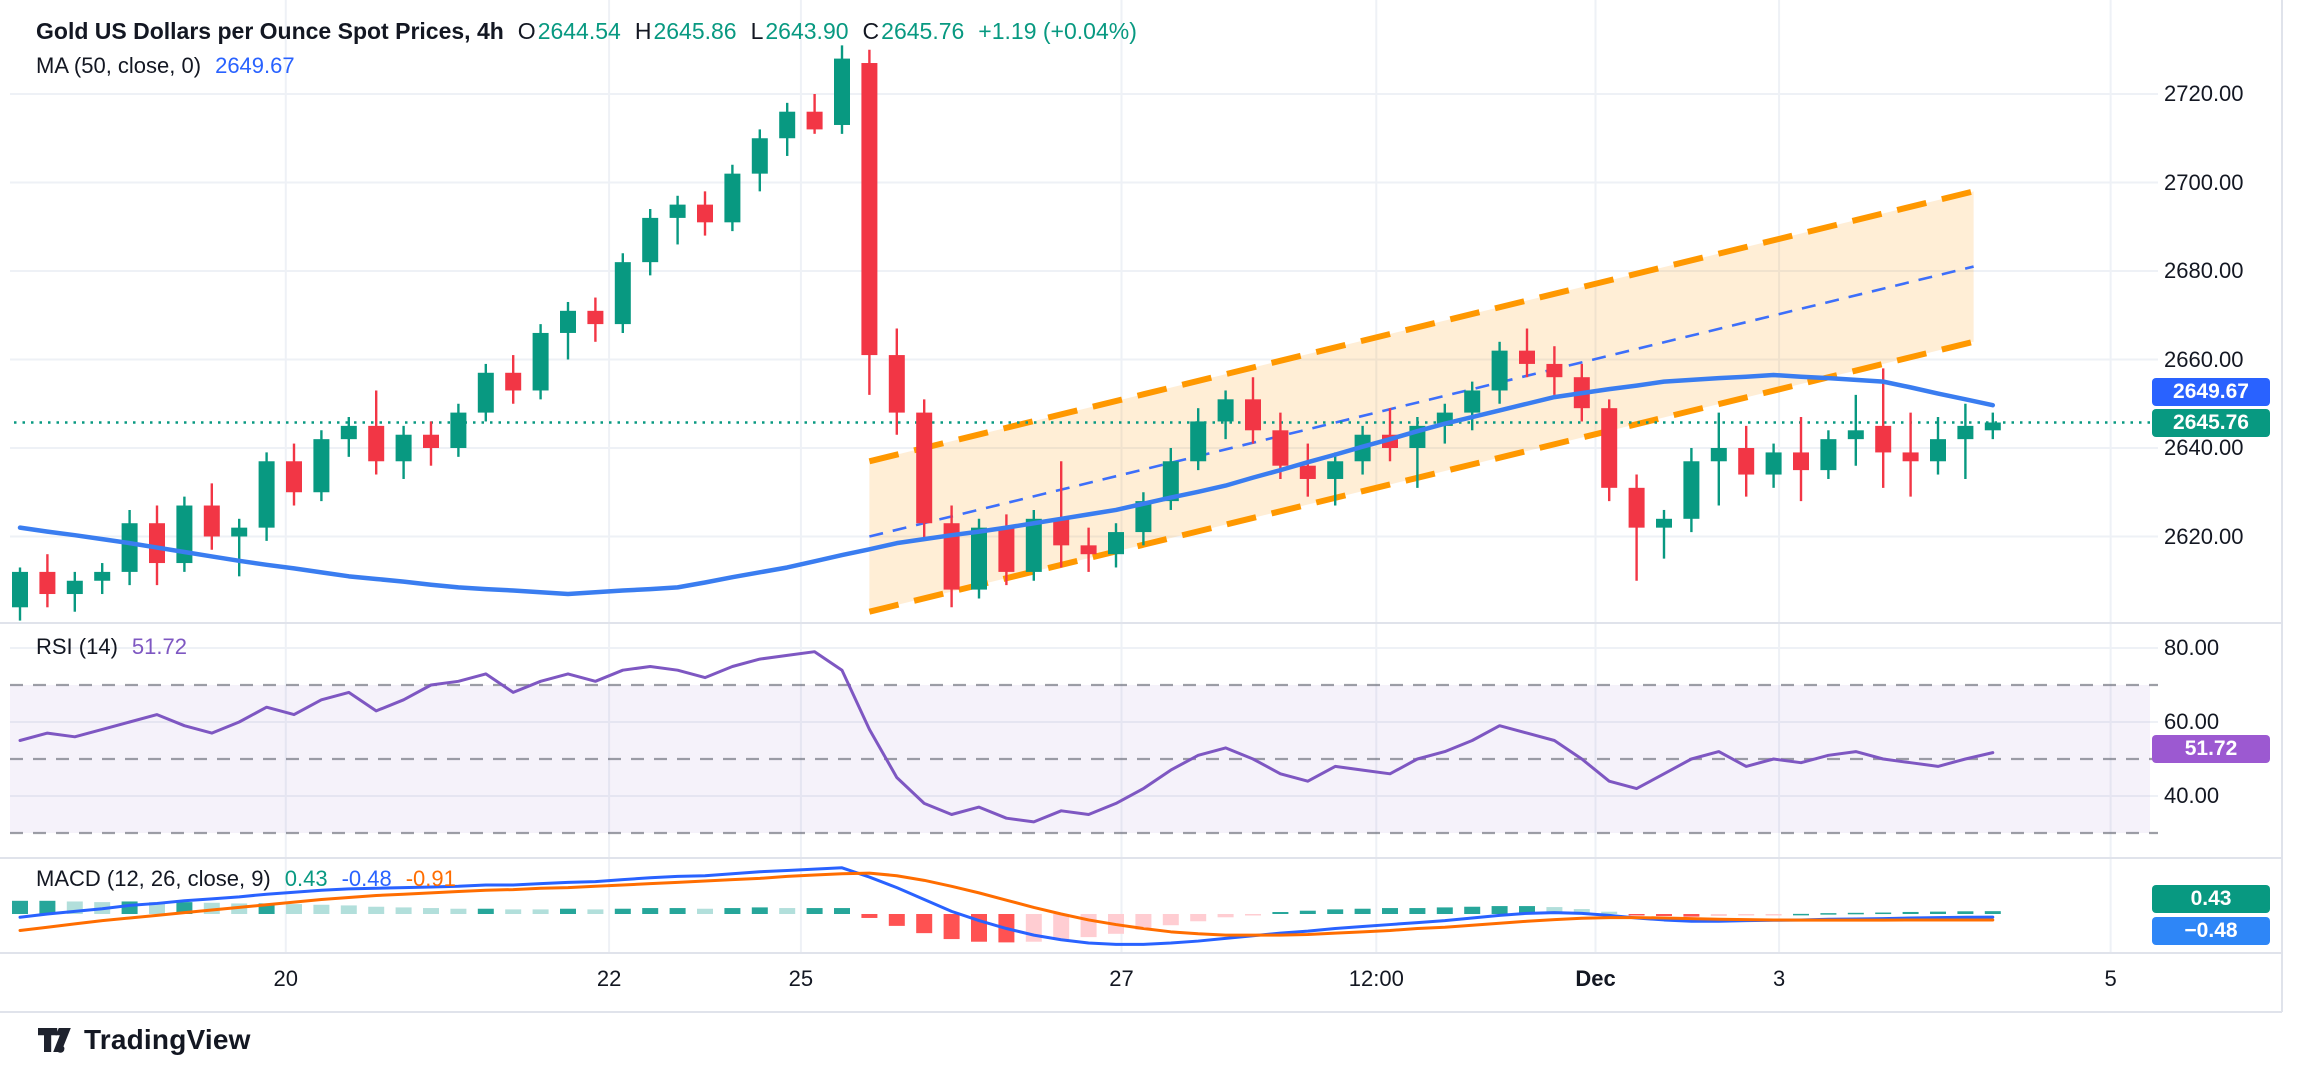 Image resolution: width=2304 pixels, height=1066 pixels. What do you see at coordinates (2204, 447) in the screenshot?
I see `price-axis-label: 2640.00` at bounding box center [2204, 447].